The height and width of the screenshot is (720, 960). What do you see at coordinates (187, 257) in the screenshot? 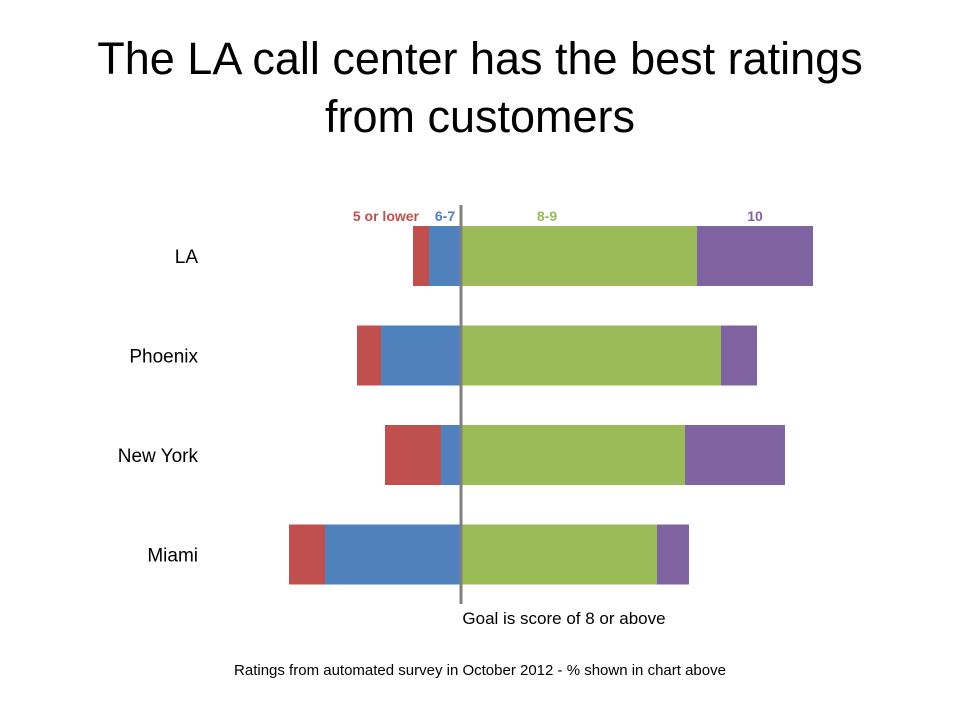
I see `category-label-la: LA` at bounding box center [187, 257].